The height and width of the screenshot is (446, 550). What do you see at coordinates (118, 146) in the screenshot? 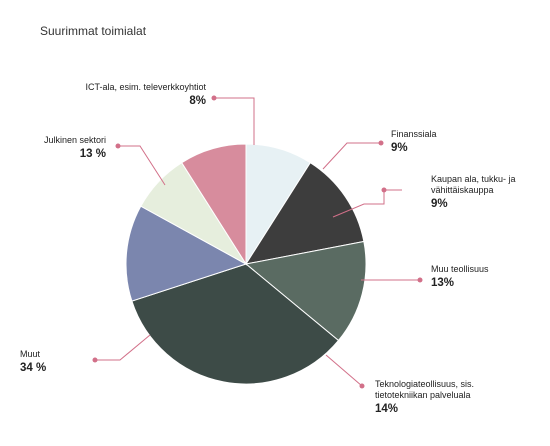
I see `leader-dot-julkinen` at bounding box center [118, 146].